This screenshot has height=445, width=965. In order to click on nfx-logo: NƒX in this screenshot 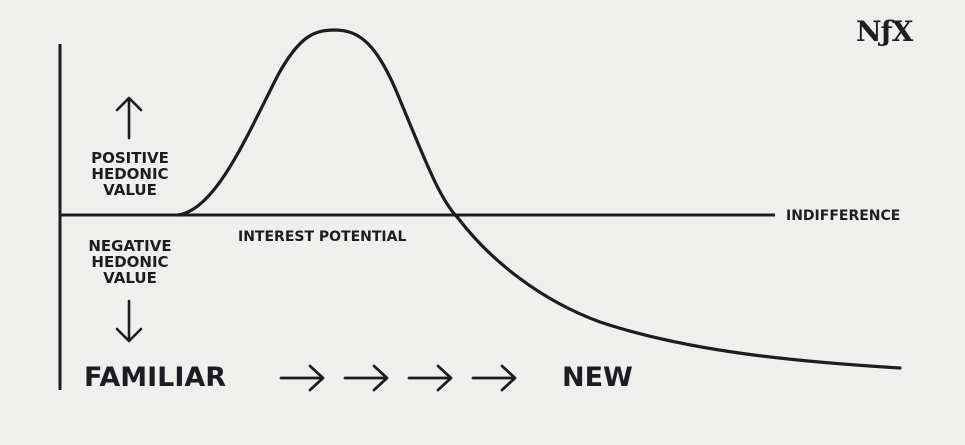, I will do `click(884, 31)`.